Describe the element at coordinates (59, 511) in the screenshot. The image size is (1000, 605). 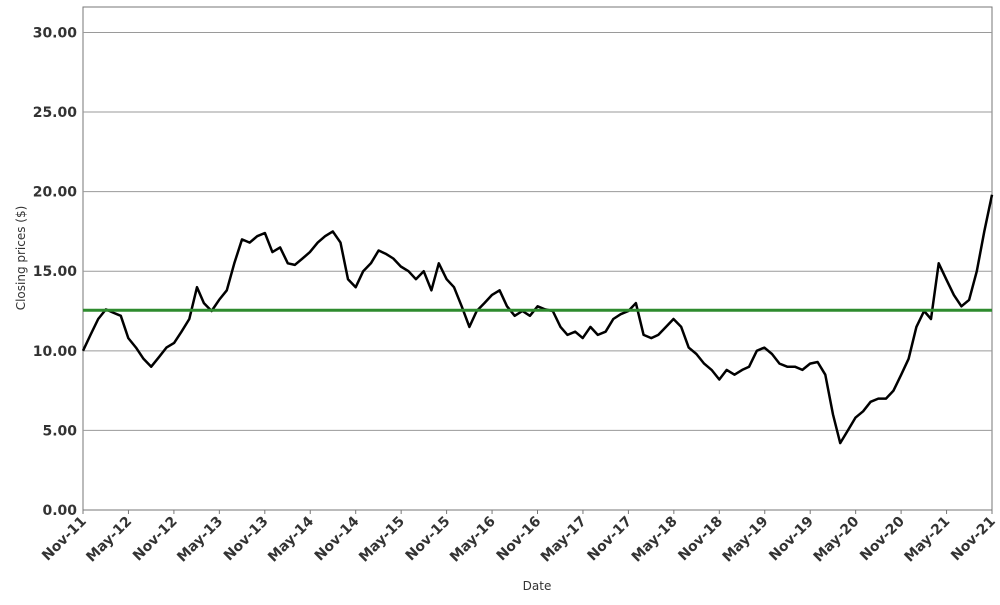
I see `y-tick-label: 0.00` at that location.